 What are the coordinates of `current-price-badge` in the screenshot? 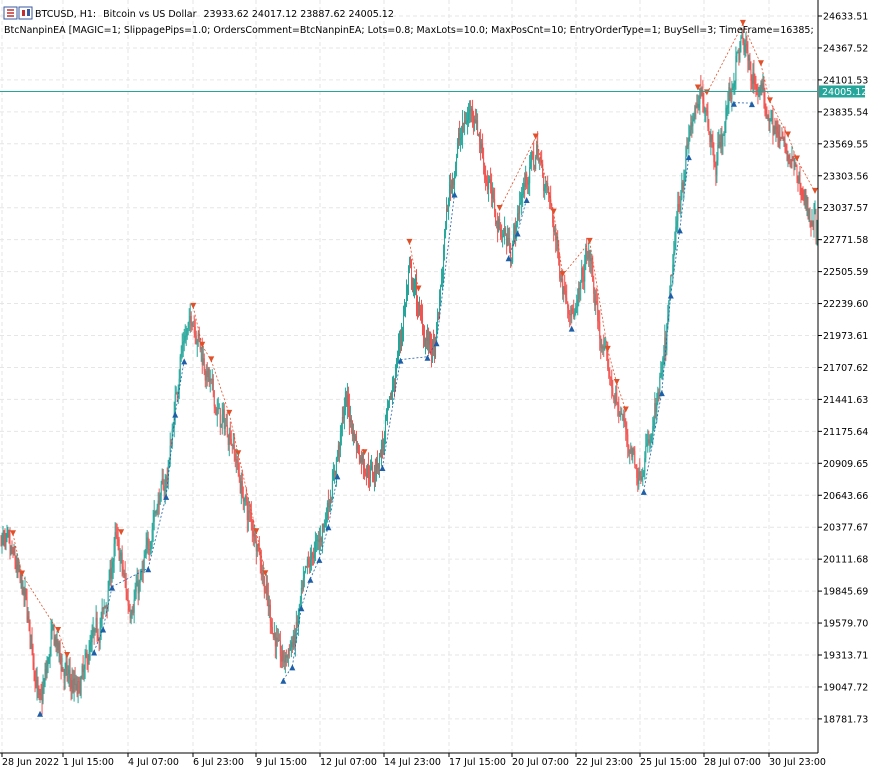 It's located at (842, 91).